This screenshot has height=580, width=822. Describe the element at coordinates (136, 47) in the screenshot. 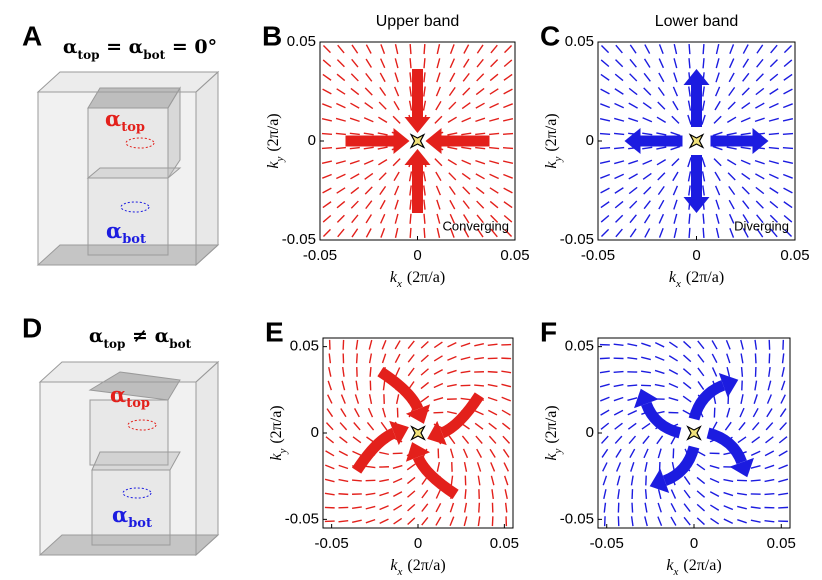

I see `math-token: α` at that location.